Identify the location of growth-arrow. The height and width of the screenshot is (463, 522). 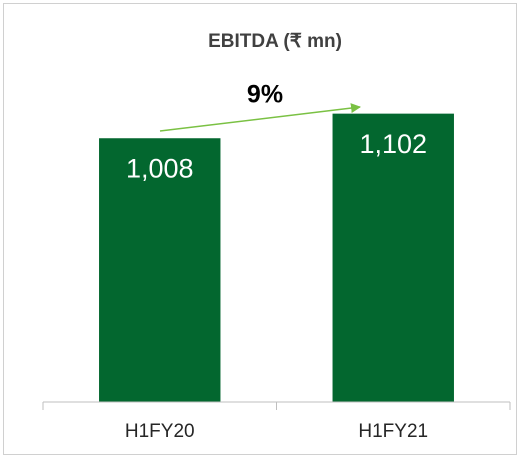
(260, 117).